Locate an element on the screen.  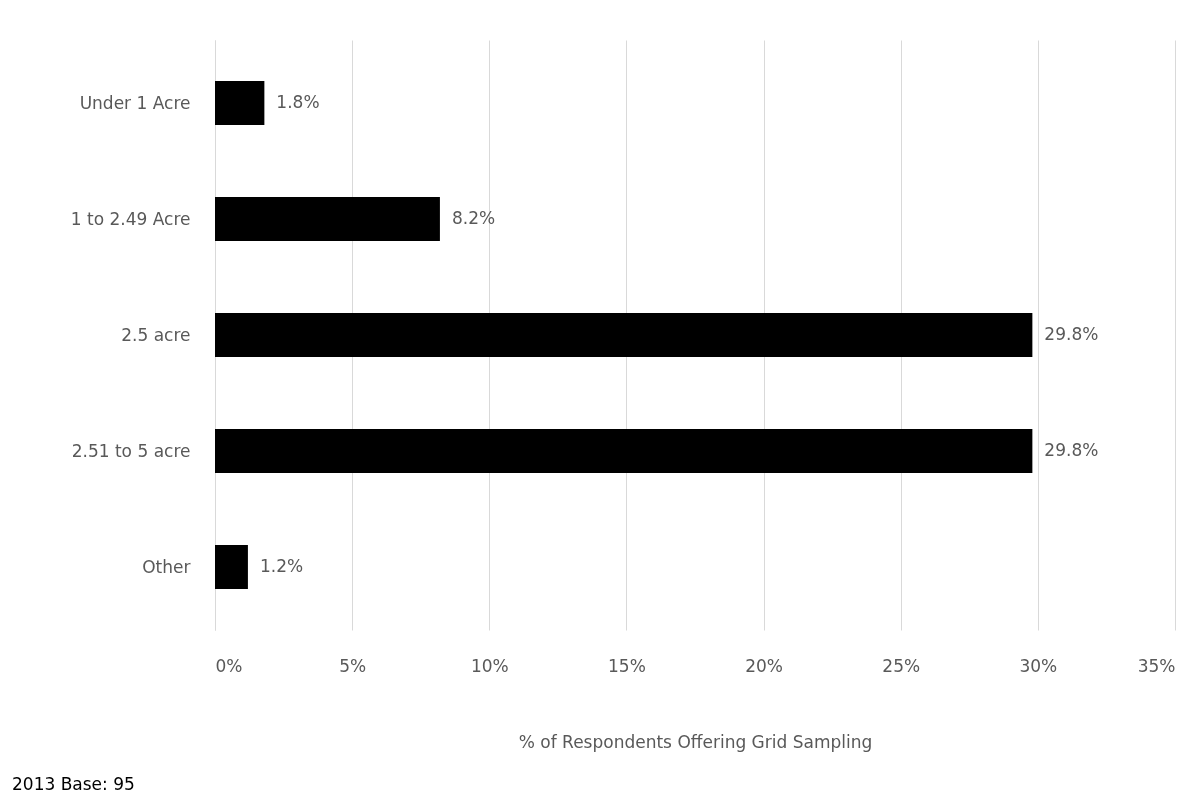
y-tick-label: 2.51 to 5 acre is located at coordinates (131, 450).